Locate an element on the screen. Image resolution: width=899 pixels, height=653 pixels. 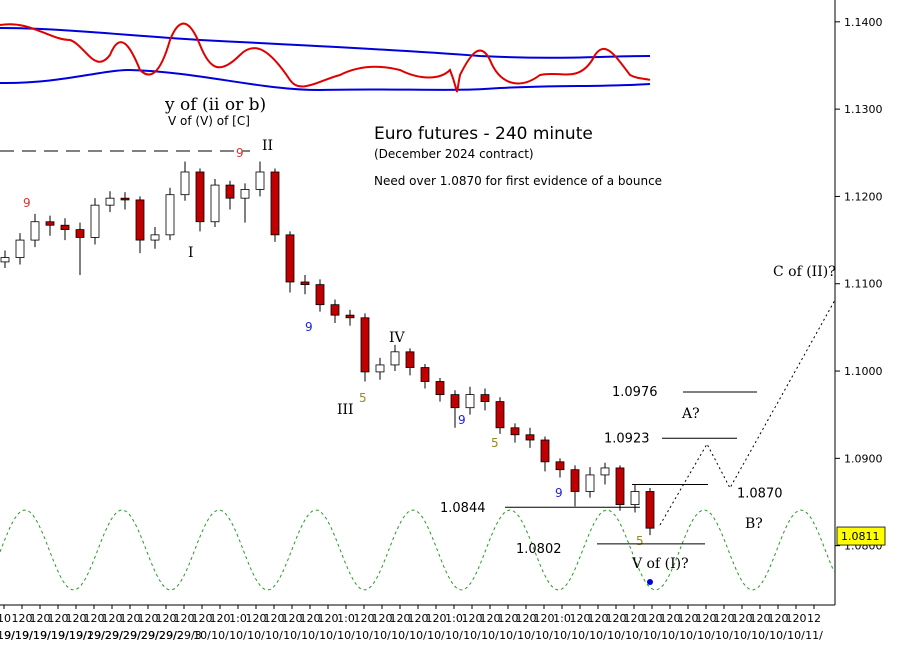
last-price-label: 1.0811 is located at coordinates (860, 536).